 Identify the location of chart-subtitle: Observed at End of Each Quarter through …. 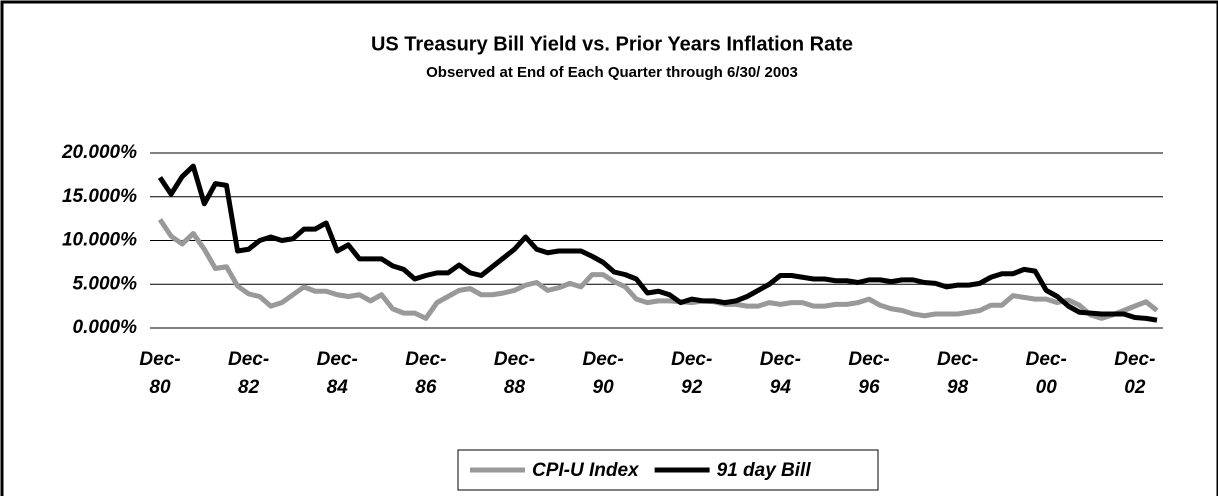
(612, 72).